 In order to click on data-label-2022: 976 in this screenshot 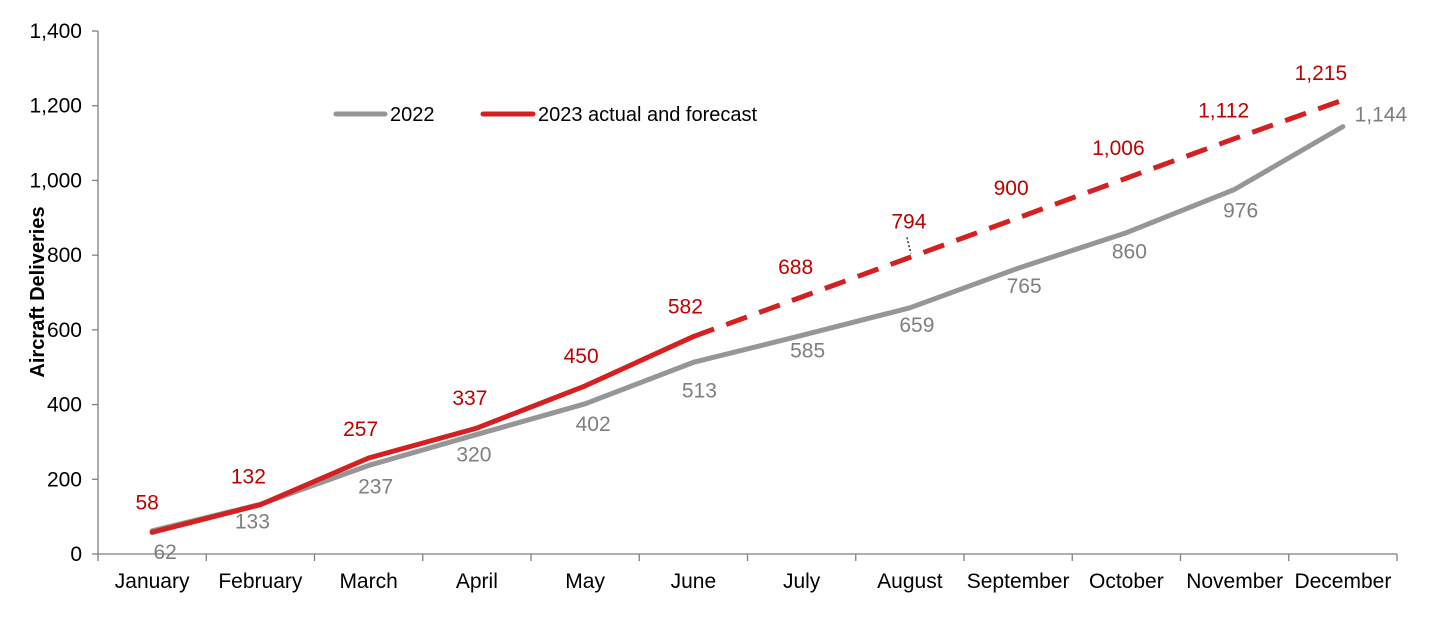, I will do `click(1240, 210)`.